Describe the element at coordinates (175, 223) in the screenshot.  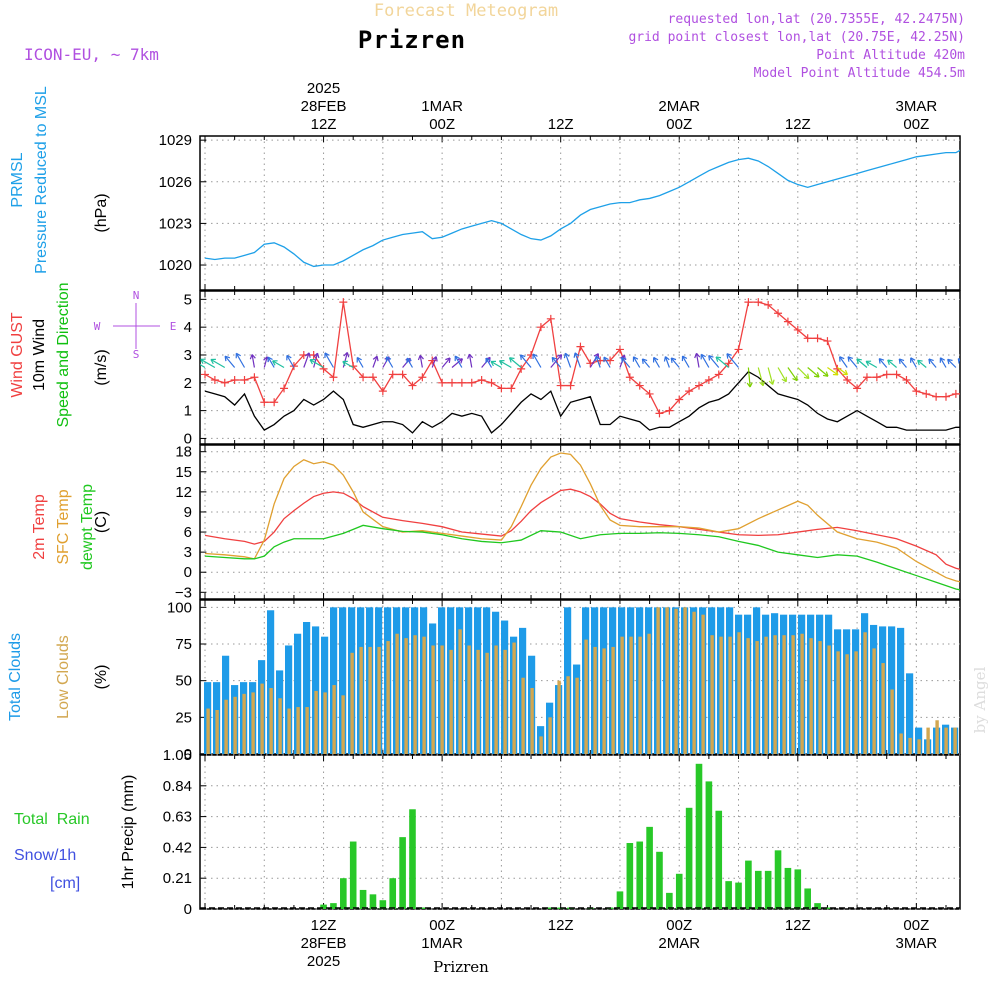
I see `y-tick-label: 1023` at that location.